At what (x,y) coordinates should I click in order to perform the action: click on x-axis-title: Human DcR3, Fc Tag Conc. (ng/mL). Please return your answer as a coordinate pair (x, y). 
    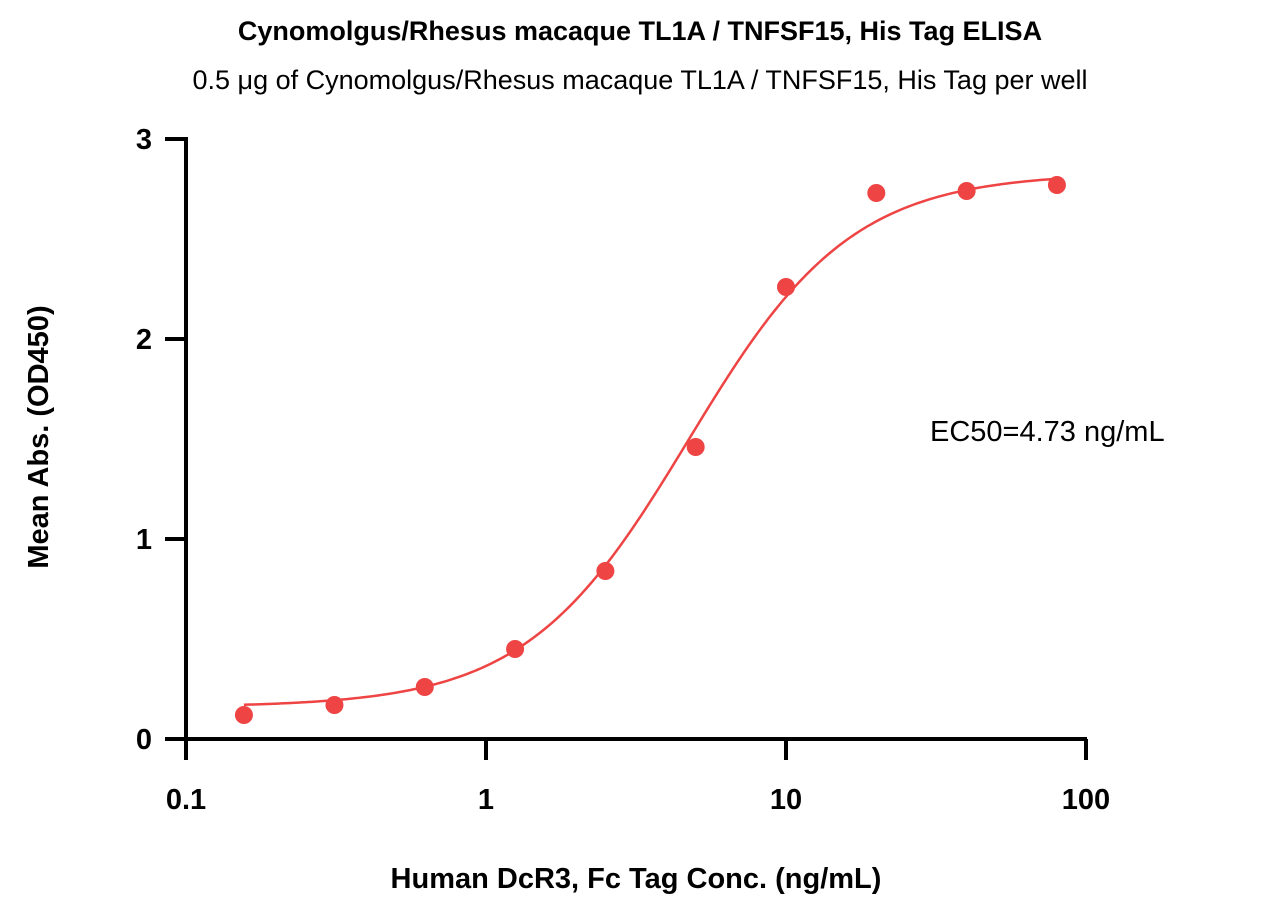
    Looking at the image, I should click on (636, 879).